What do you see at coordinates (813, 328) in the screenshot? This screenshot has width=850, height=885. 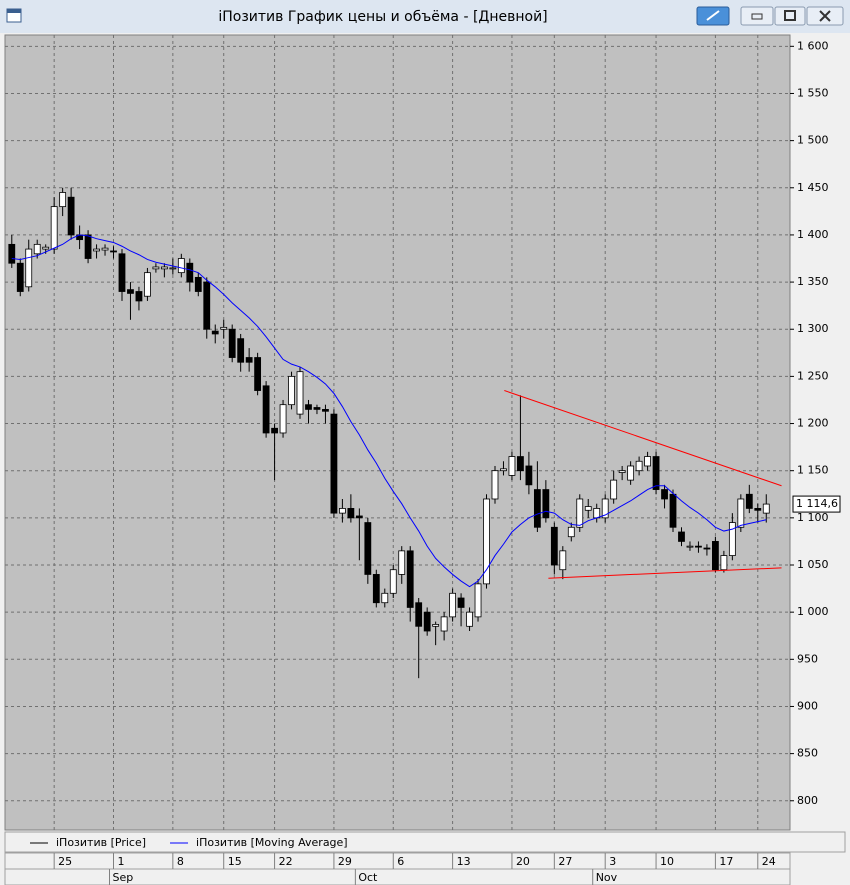 I see `y-tick-label: 1 300` at bounding box center [813, 328].